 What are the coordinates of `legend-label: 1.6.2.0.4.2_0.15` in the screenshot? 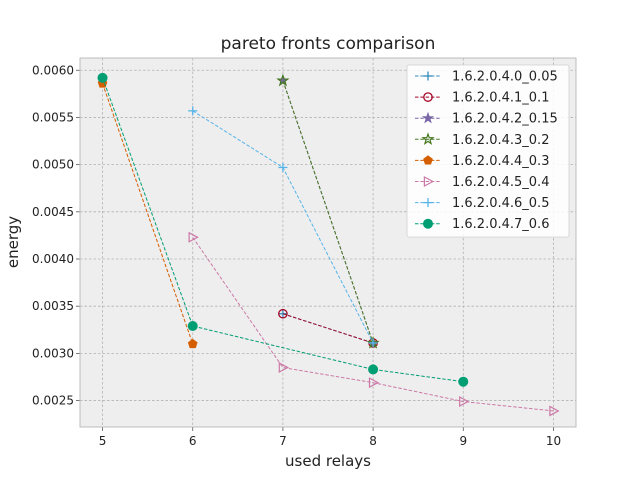 It's located at (505, 119).